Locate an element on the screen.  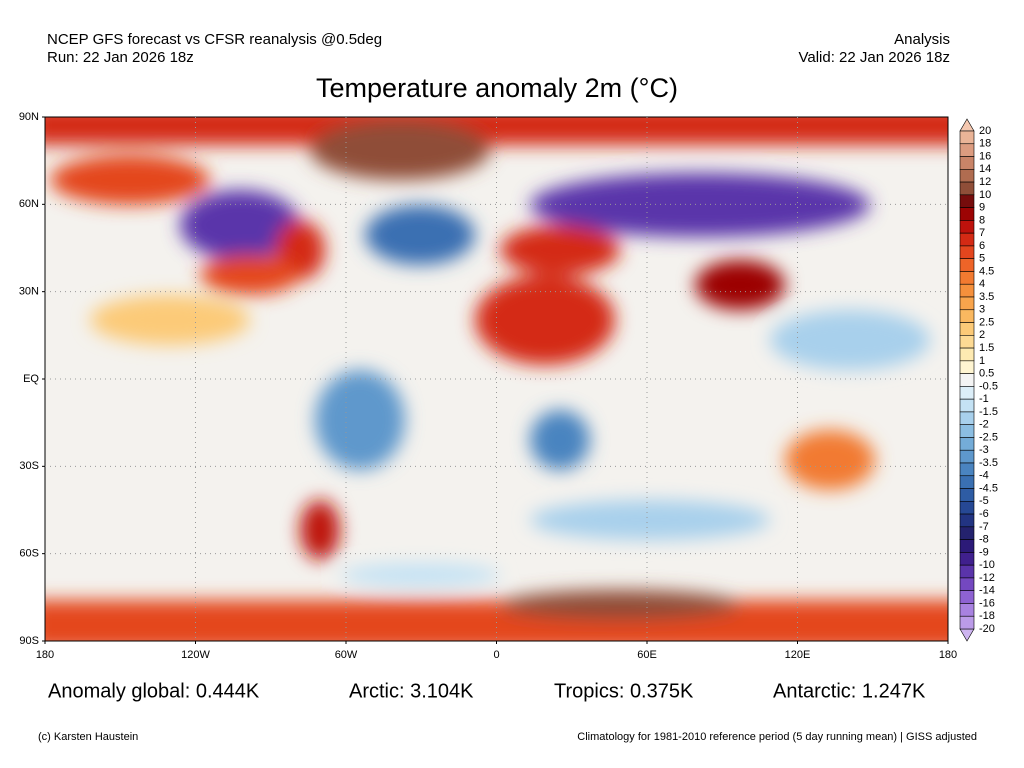
colorbar-label: 3 is located at coordinates (982, 310).